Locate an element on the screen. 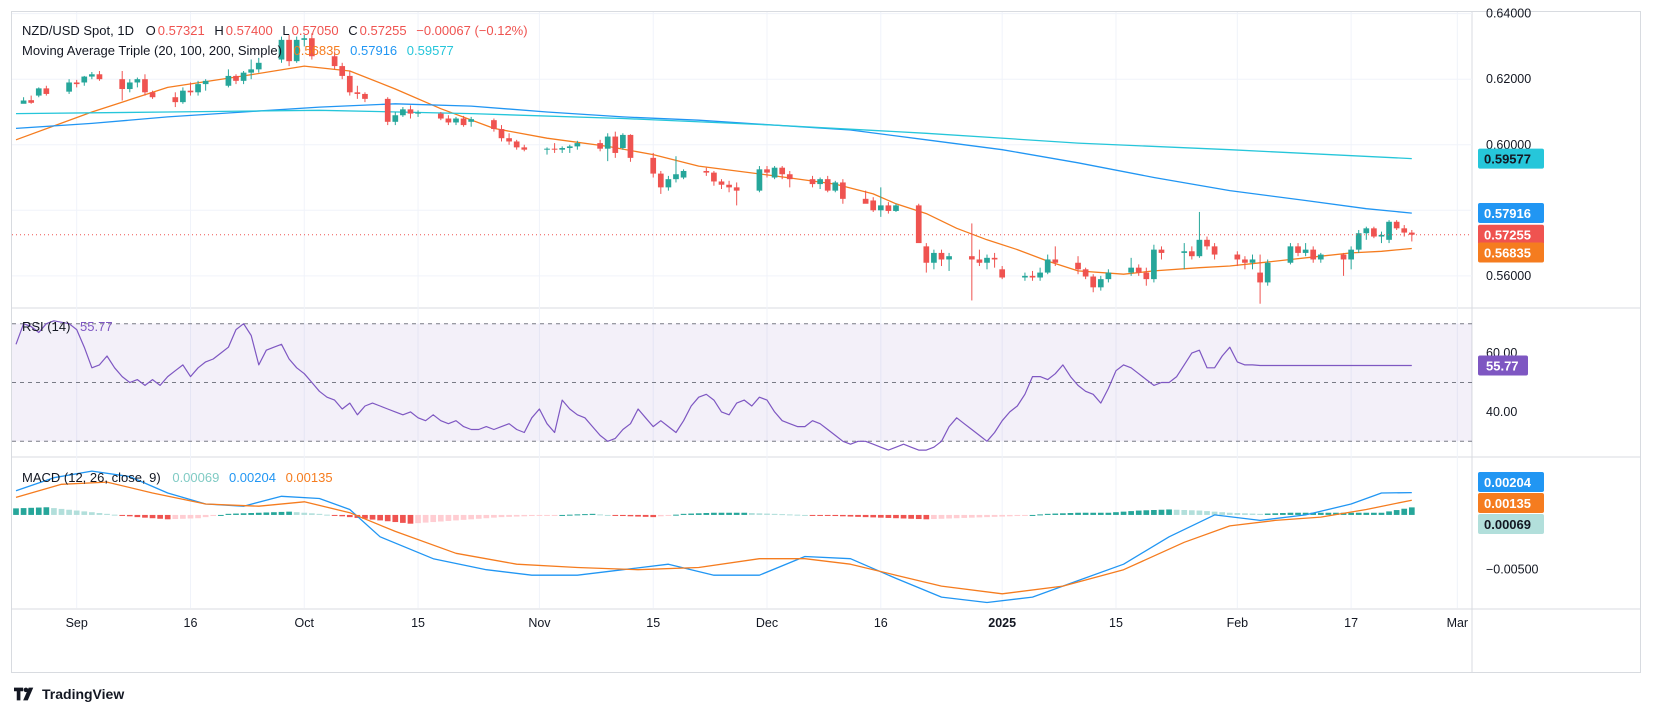  symbol-label: NZD/USD Spot, 1D is located at coordinates (78, 30).